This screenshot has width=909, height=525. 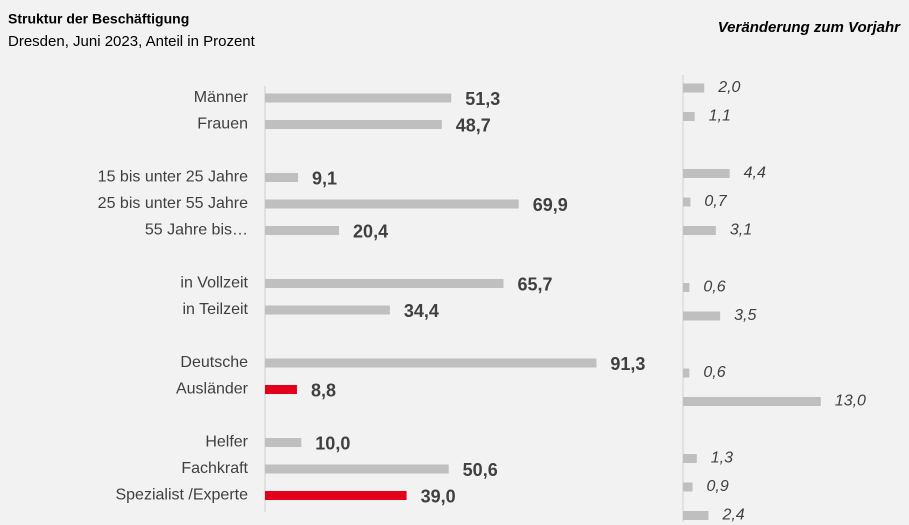 I want to click on value-label: 4,4, so click(x=755, y=173).